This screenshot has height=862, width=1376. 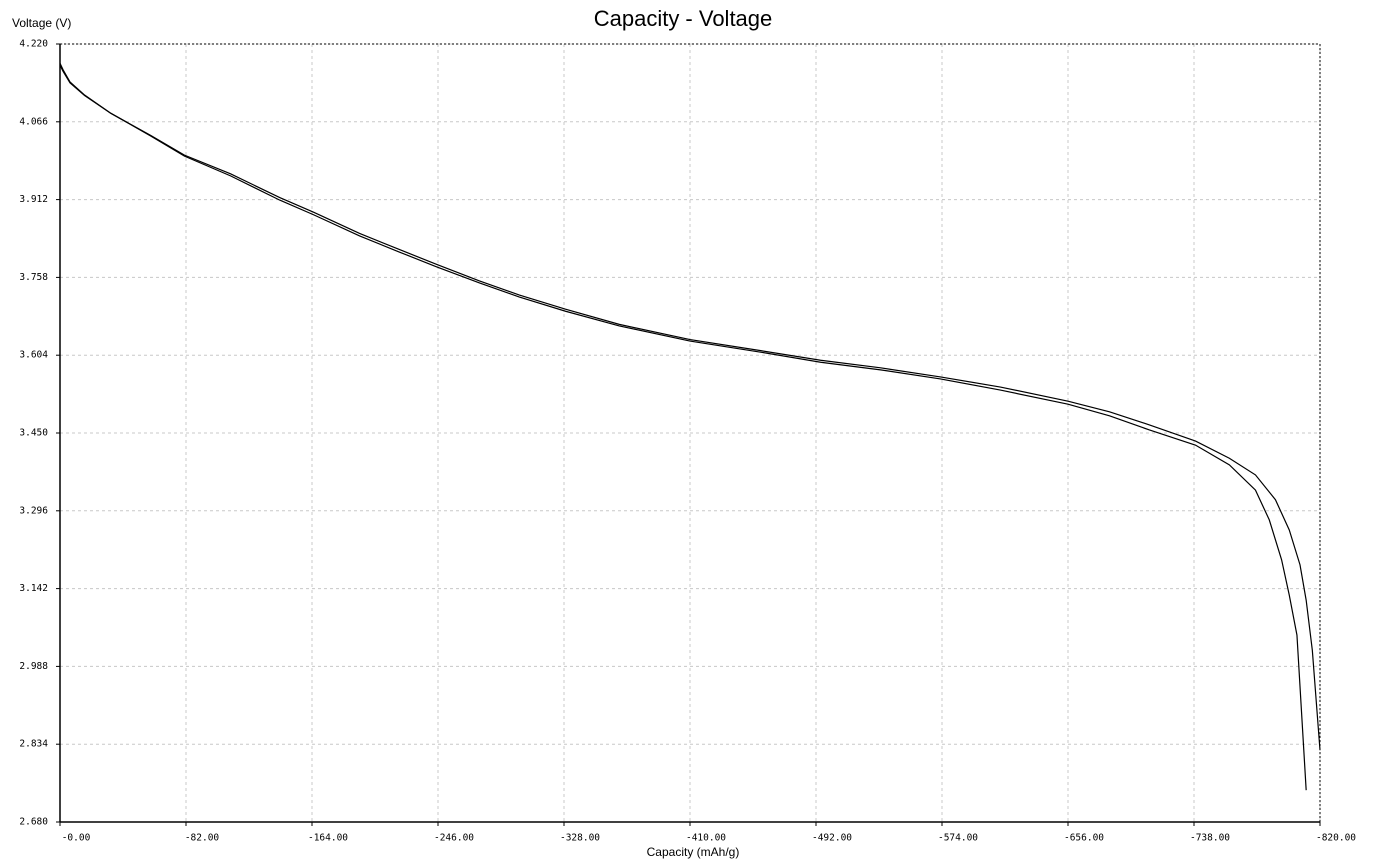 What do you see at coordinates (580, 838) in the screenshot?
I see `x-tick-label: -328.00` at bounding box center [580, 838].